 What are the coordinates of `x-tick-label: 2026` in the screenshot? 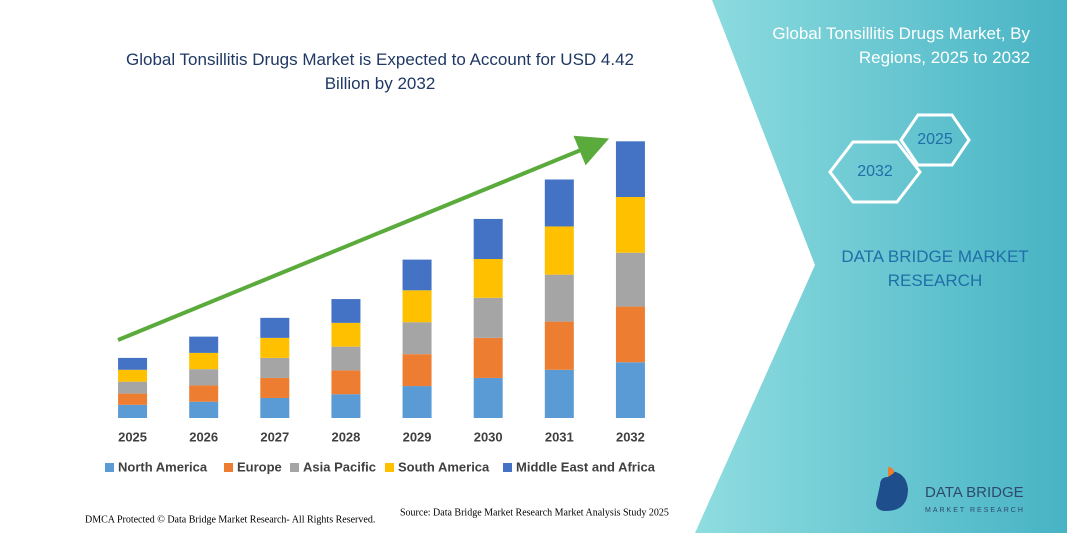 It's located at (203, 436).